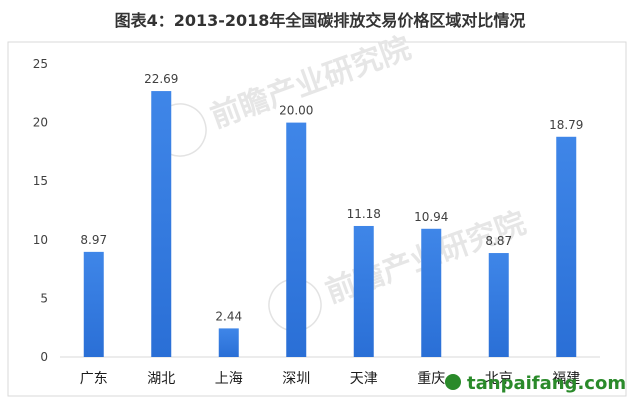 The height and width of the screenshot is (402, 640). What do you see at coordinates (161, 379) in the screenshot?
I see `category-label: 湖北` at bounding box center [161, 379].